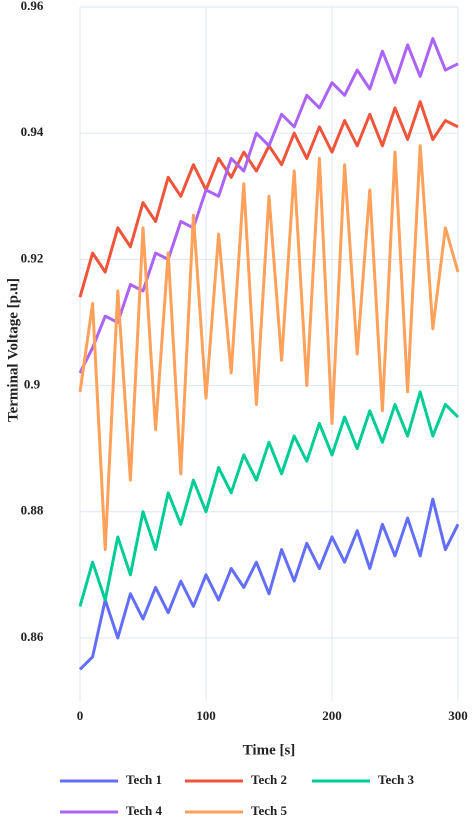 The width and height of the screenshot is (474, 822). What do you see at coordinates (13, 350) in the screenshot?
I see `y-axis-title: Terminal Voltage [p.u]` at bounding box center [13, 350].